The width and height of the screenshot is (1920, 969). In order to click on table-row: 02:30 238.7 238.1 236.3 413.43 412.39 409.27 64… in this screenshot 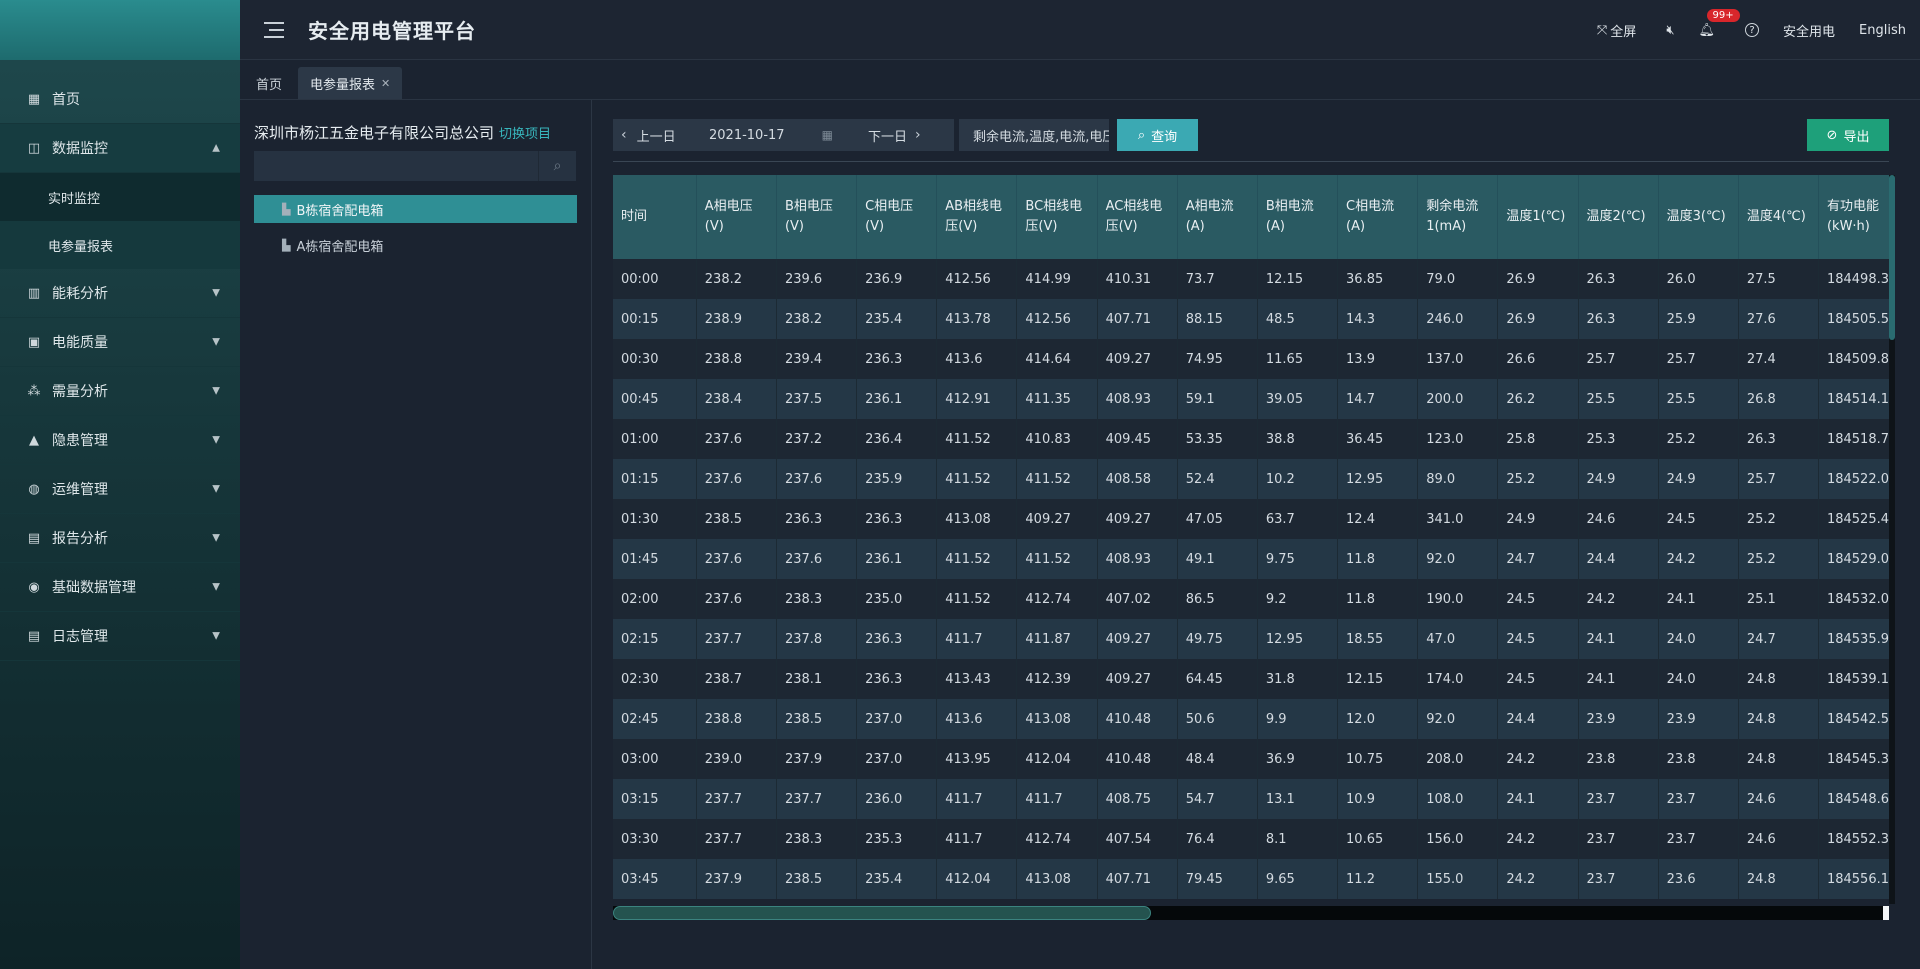, I will do `click(1251, 679)`.